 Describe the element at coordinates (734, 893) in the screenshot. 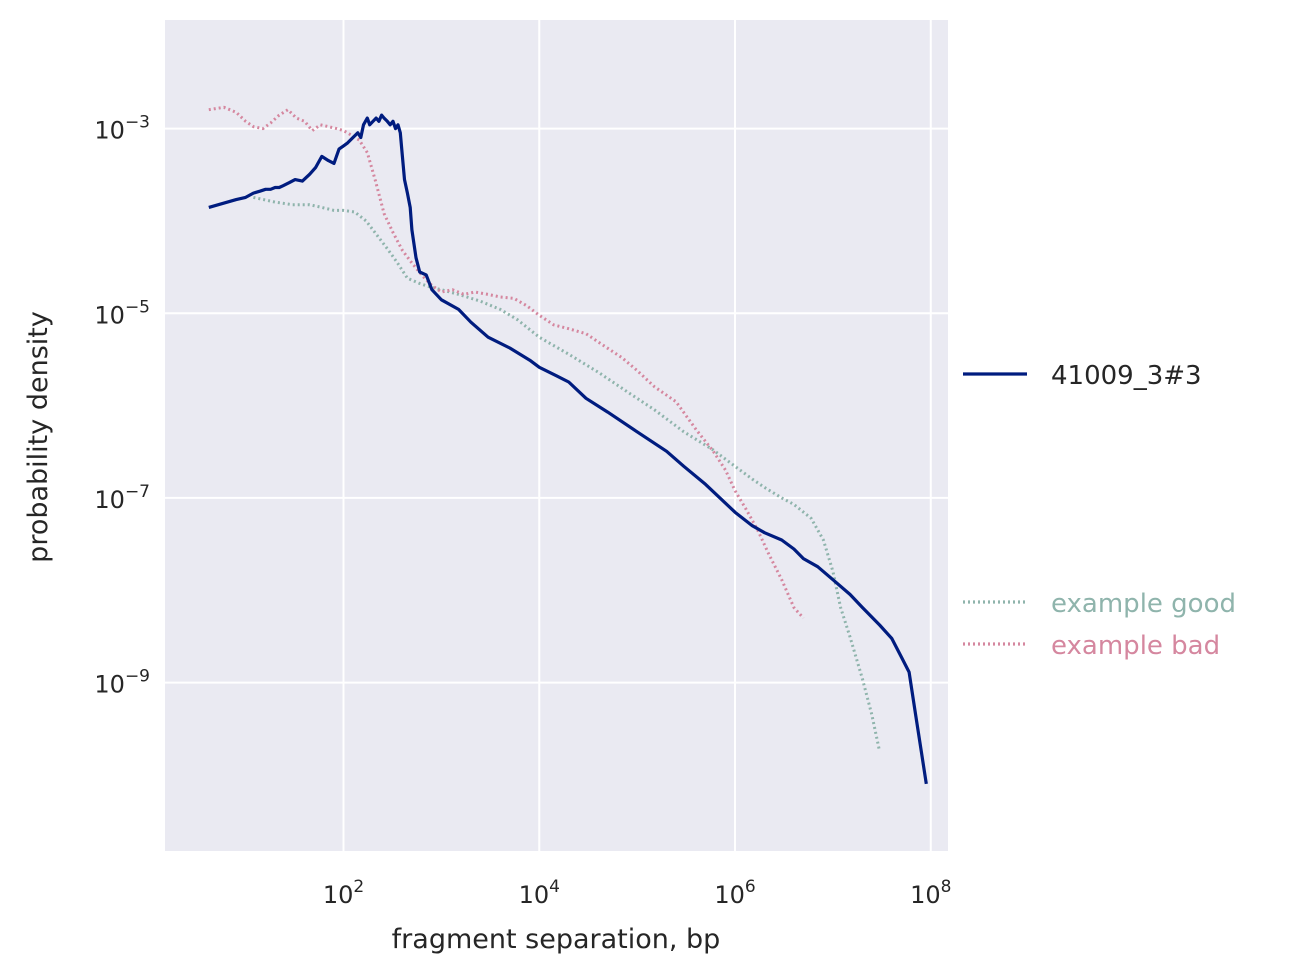

I see `x-tick-label-2: 10⁶` at that location.